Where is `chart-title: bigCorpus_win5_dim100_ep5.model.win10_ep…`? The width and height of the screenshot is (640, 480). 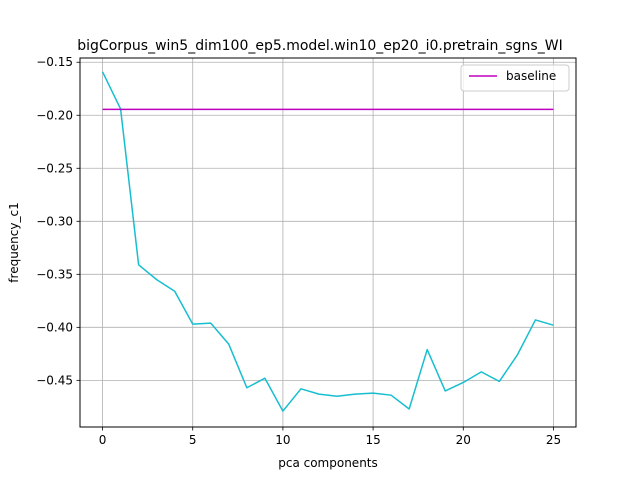
chart-title: bigCorpus_win5_dim100_ep5.model.win10_ep… is located at coordinates (319, 46).